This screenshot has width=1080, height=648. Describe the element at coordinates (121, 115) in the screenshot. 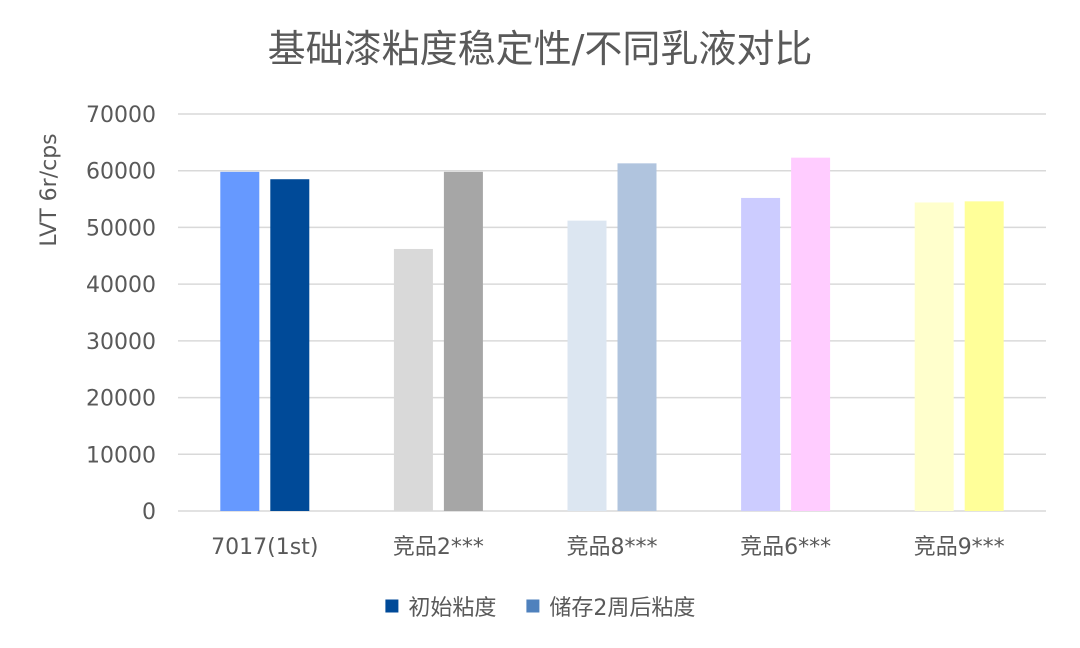

I see `y-tick-label: 70000` at that location.